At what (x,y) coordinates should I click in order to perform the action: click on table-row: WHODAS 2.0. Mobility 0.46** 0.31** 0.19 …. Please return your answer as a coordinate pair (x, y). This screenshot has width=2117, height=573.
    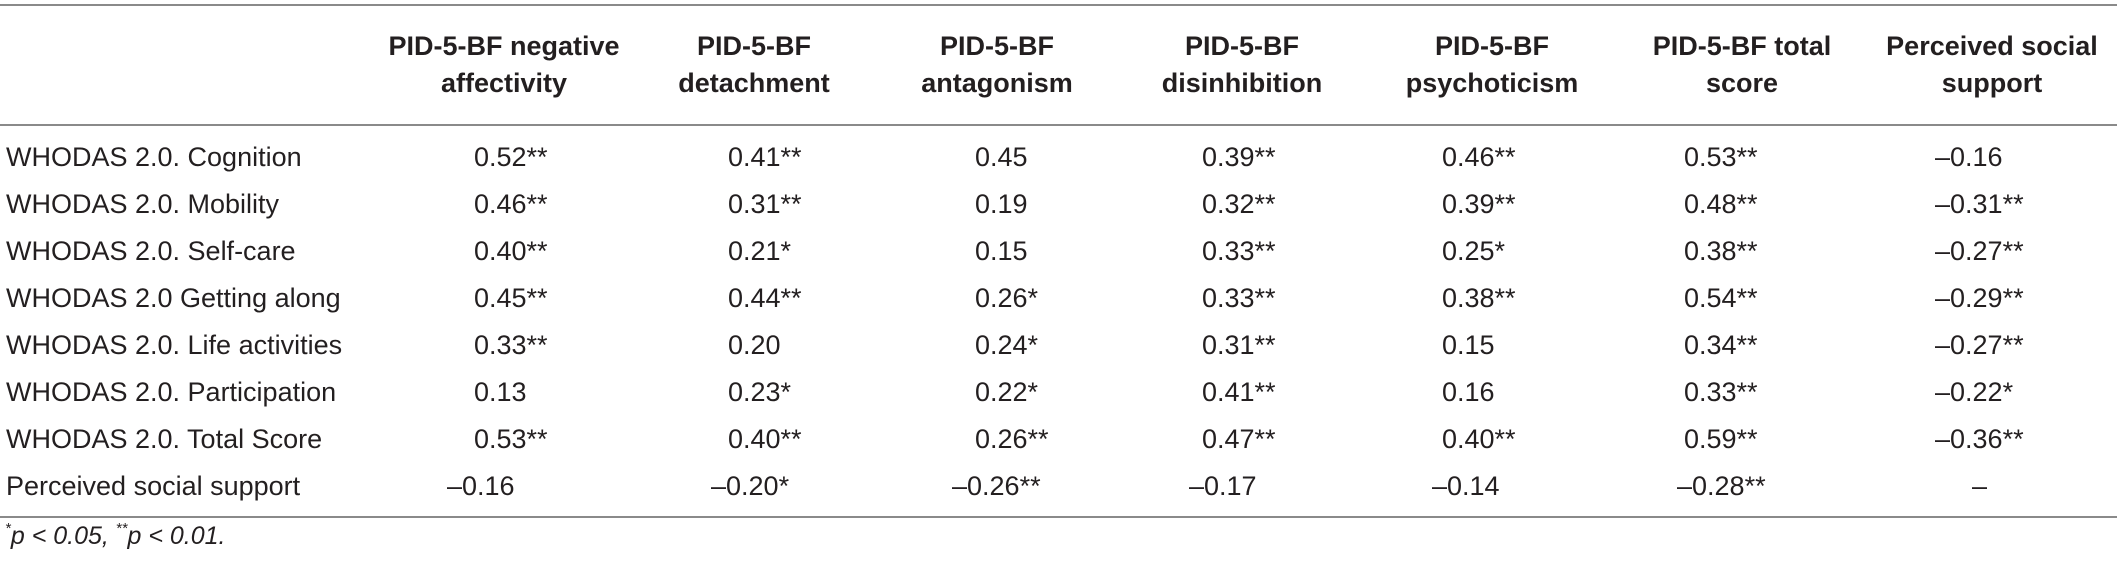
    Looking at the image, I should click on (1058, 204).